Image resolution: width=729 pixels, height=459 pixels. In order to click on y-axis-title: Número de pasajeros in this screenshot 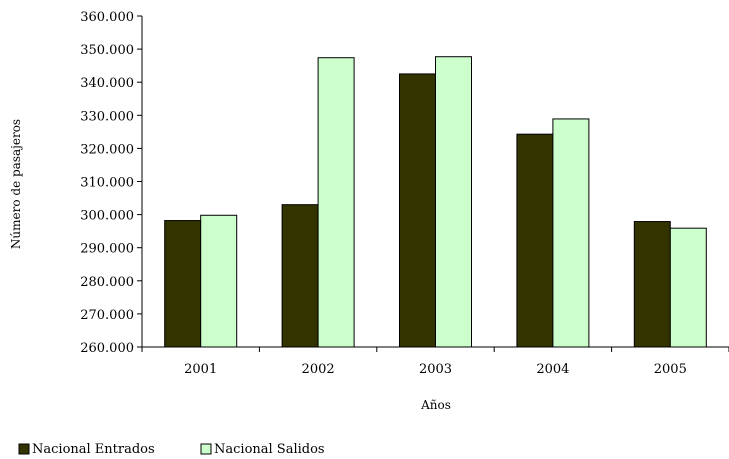, I will do `click(16, 184)`.